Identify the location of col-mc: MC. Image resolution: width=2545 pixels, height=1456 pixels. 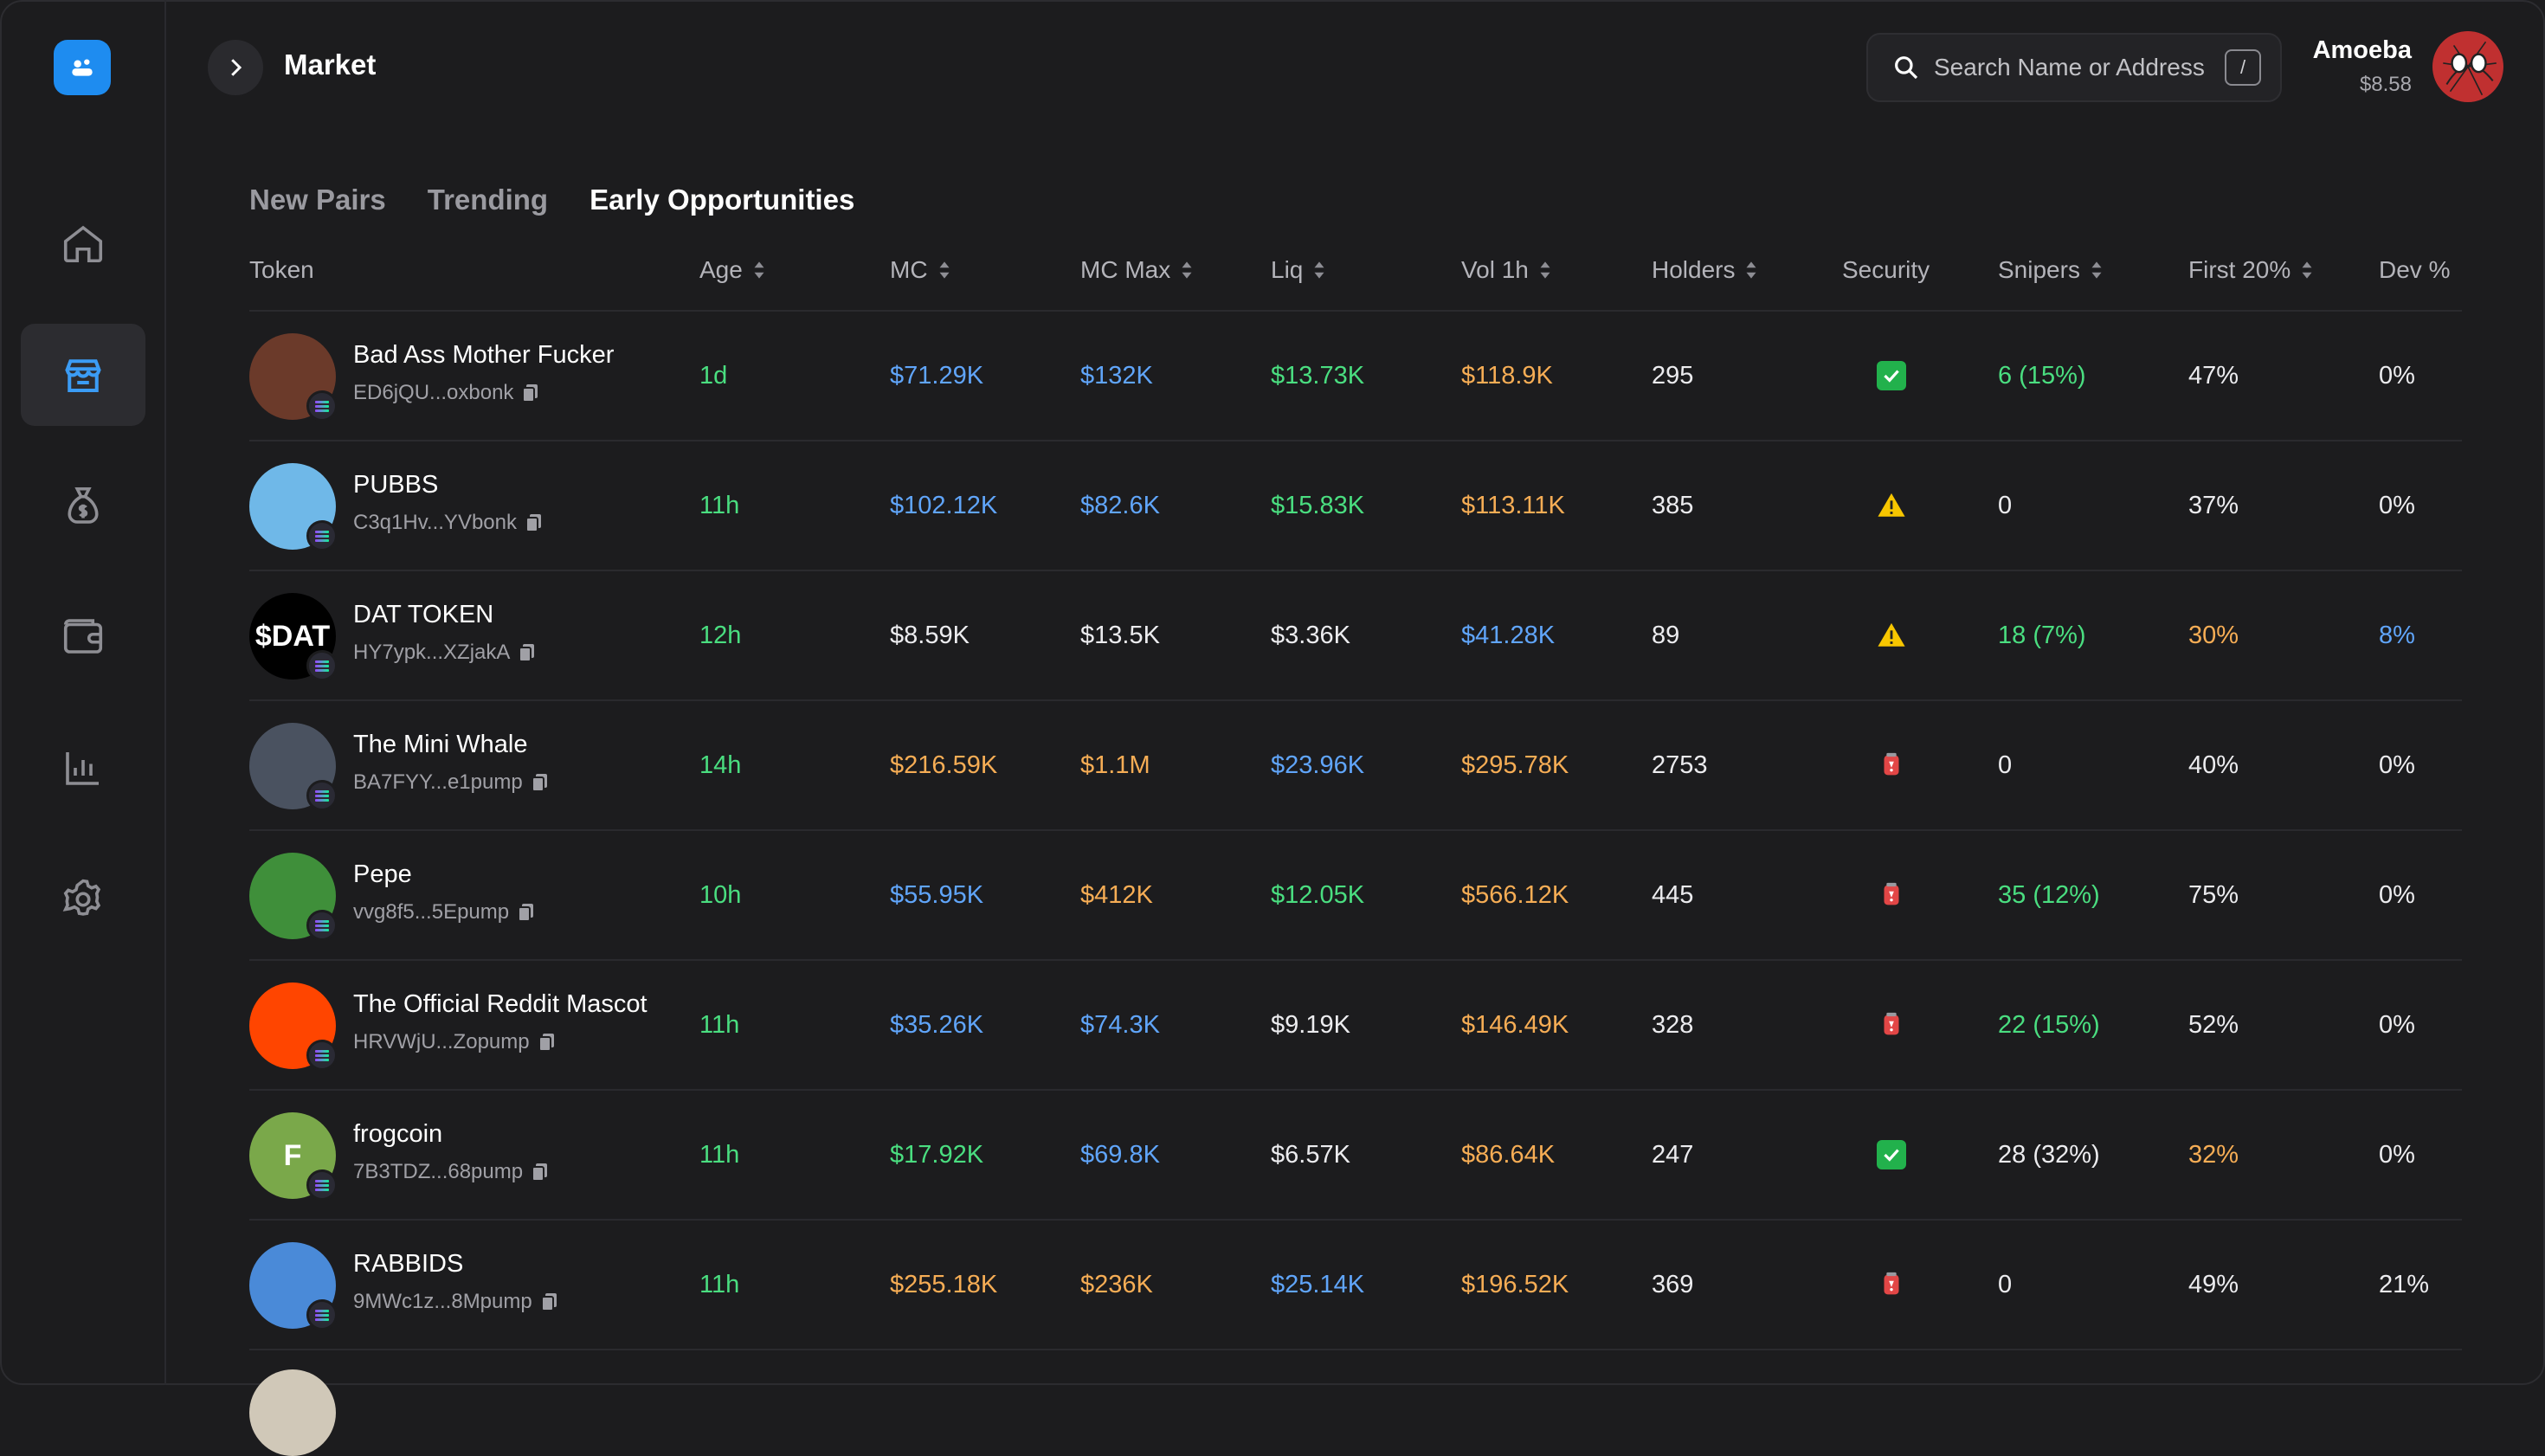
(920, 270).